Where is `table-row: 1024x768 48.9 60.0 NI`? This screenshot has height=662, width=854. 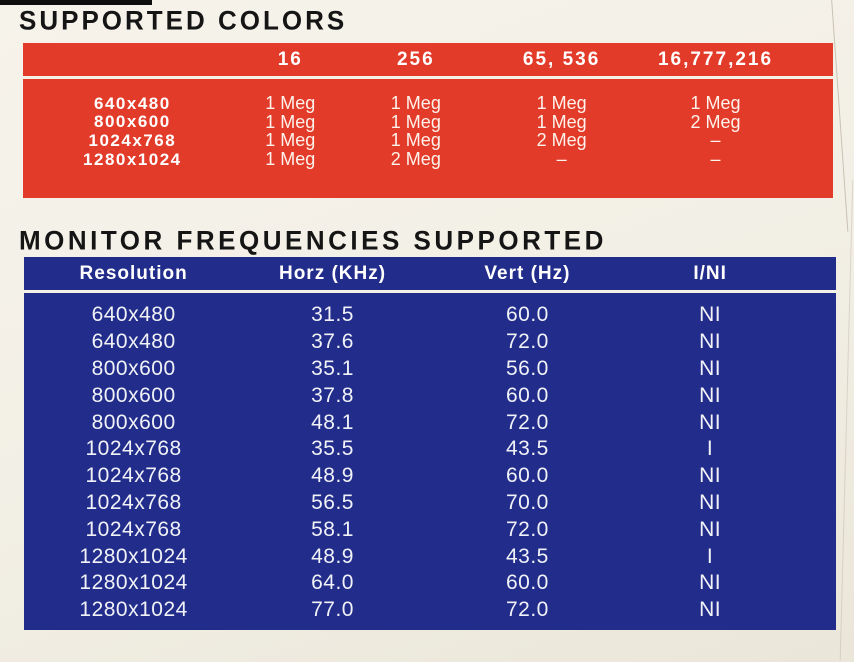 table-row: 1024x768 48.9 60.0 NI is located at coordinates (430, 476).